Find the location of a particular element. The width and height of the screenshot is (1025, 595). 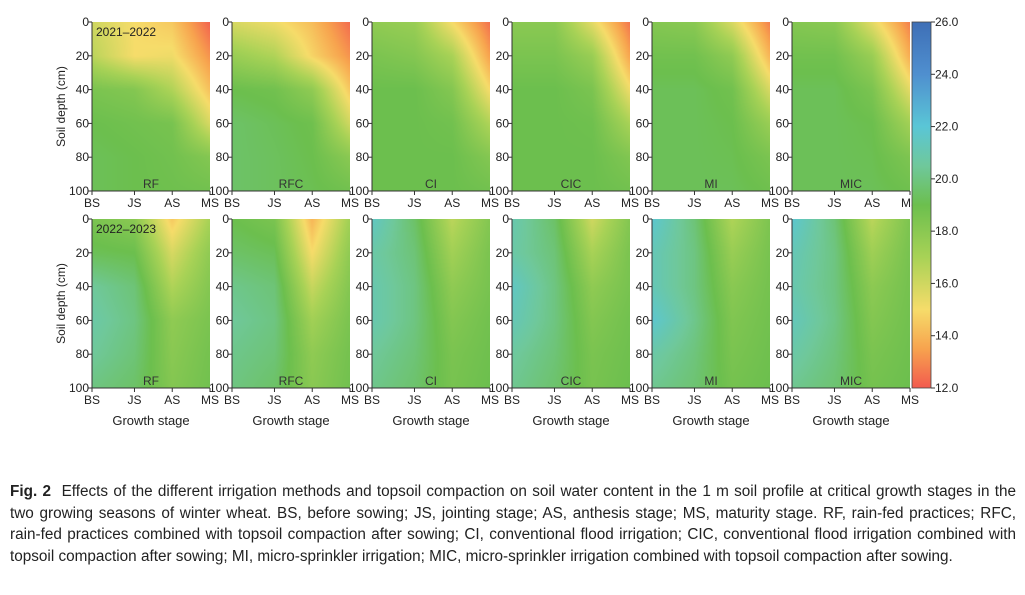

colorbar-gradient is located at coordinates (921, 205).